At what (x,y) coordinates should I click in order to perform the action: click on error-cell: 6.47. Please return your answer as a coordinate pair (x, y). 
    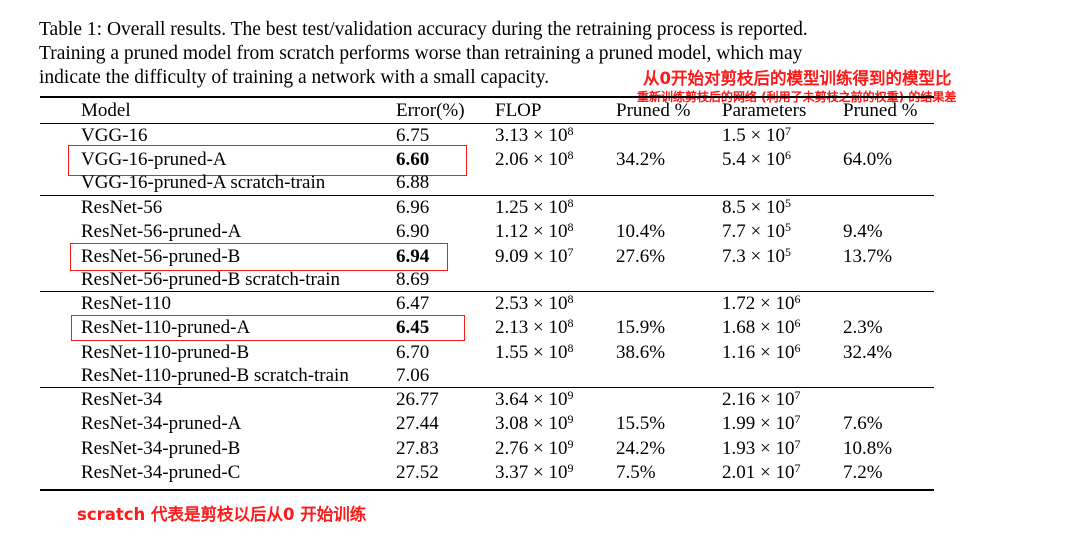
    Looking at the image, I should click on (413, 303).